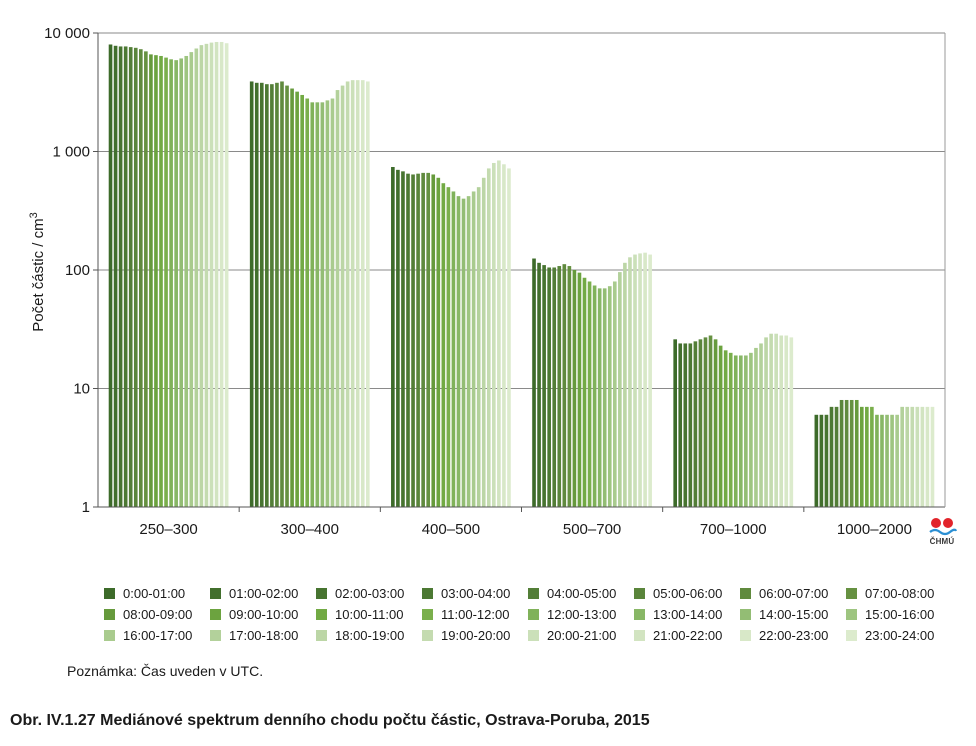  Describe the element at coordinates (793, 614) in the screenshot. I see `legend-item: 14:00-15:00` at that location.